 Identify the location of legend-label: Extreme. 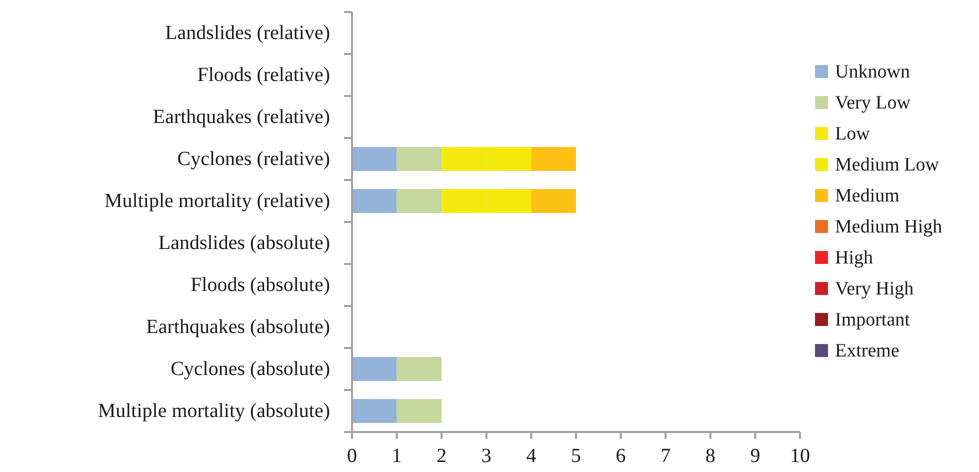
(867, 351).